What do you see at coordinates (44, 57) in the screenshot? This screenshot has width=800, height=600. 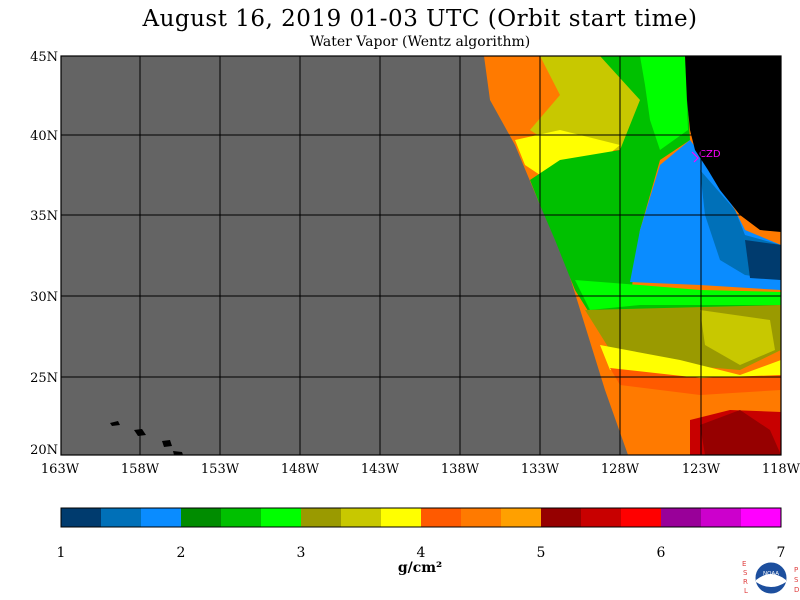 I see `lat-label-45n: 45N` at bounding box center [44, 57].